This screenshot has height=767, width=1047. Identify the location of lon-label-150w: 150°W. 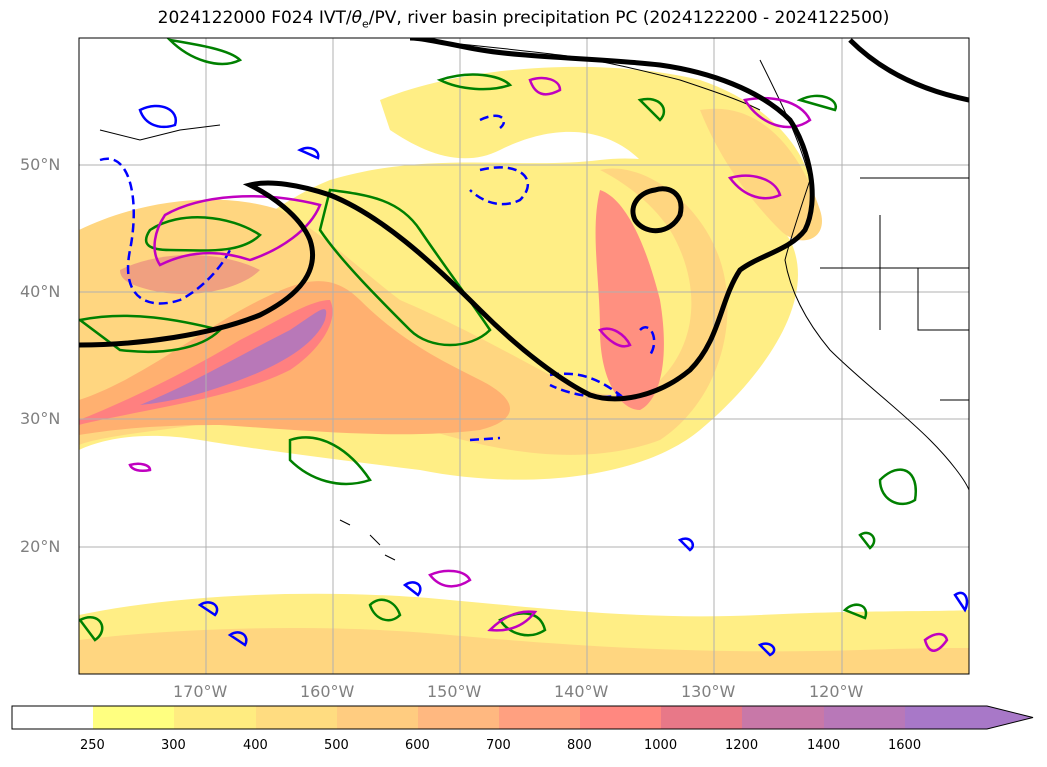
(454, 691).